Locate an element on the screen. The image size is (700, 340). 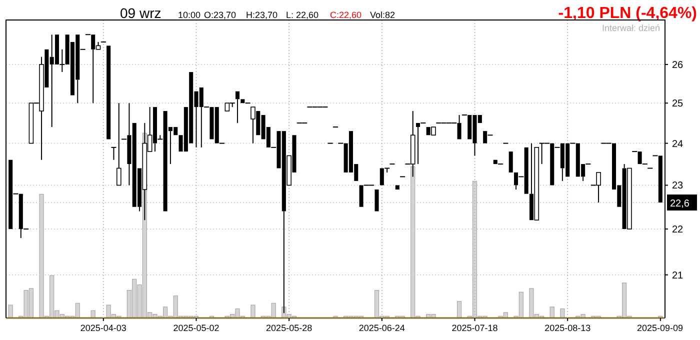
annotation: O:23,70 is located at coordinates (220, 15).